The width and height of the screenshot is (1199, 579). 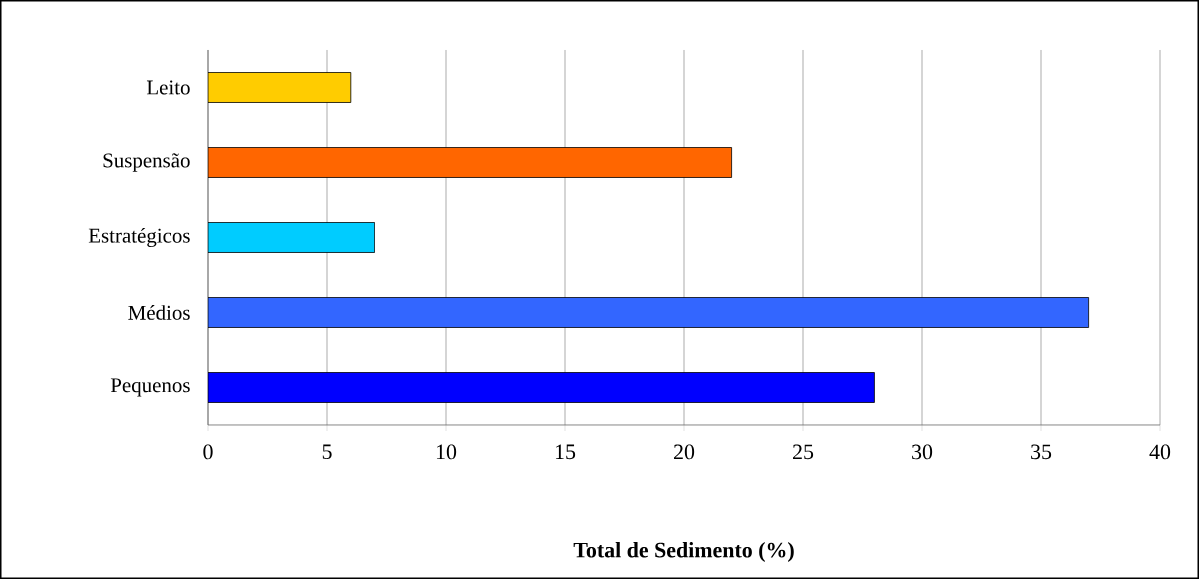 I want to click on y-tick-label: Médios, so click(x=159, y=312).